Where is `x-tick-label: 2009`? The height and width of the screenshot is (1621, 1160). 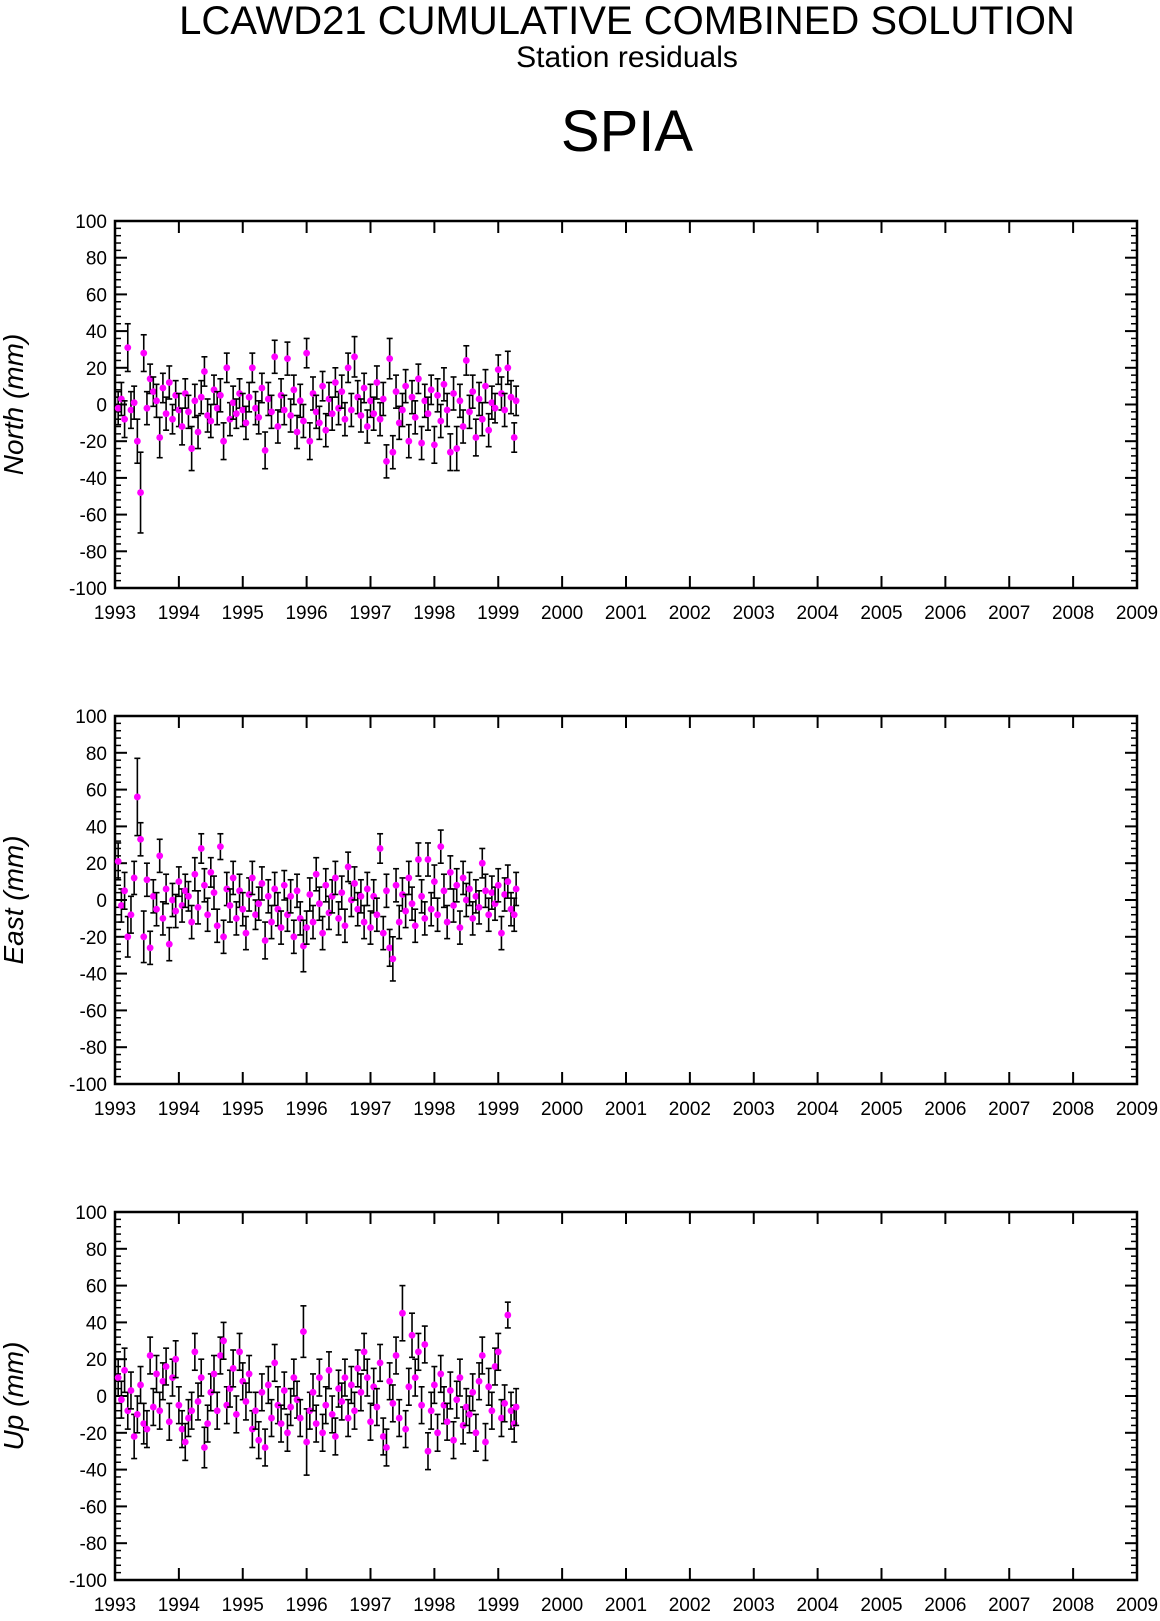 x-tick-label: 2009 is located at coordinates (1137, 1605).